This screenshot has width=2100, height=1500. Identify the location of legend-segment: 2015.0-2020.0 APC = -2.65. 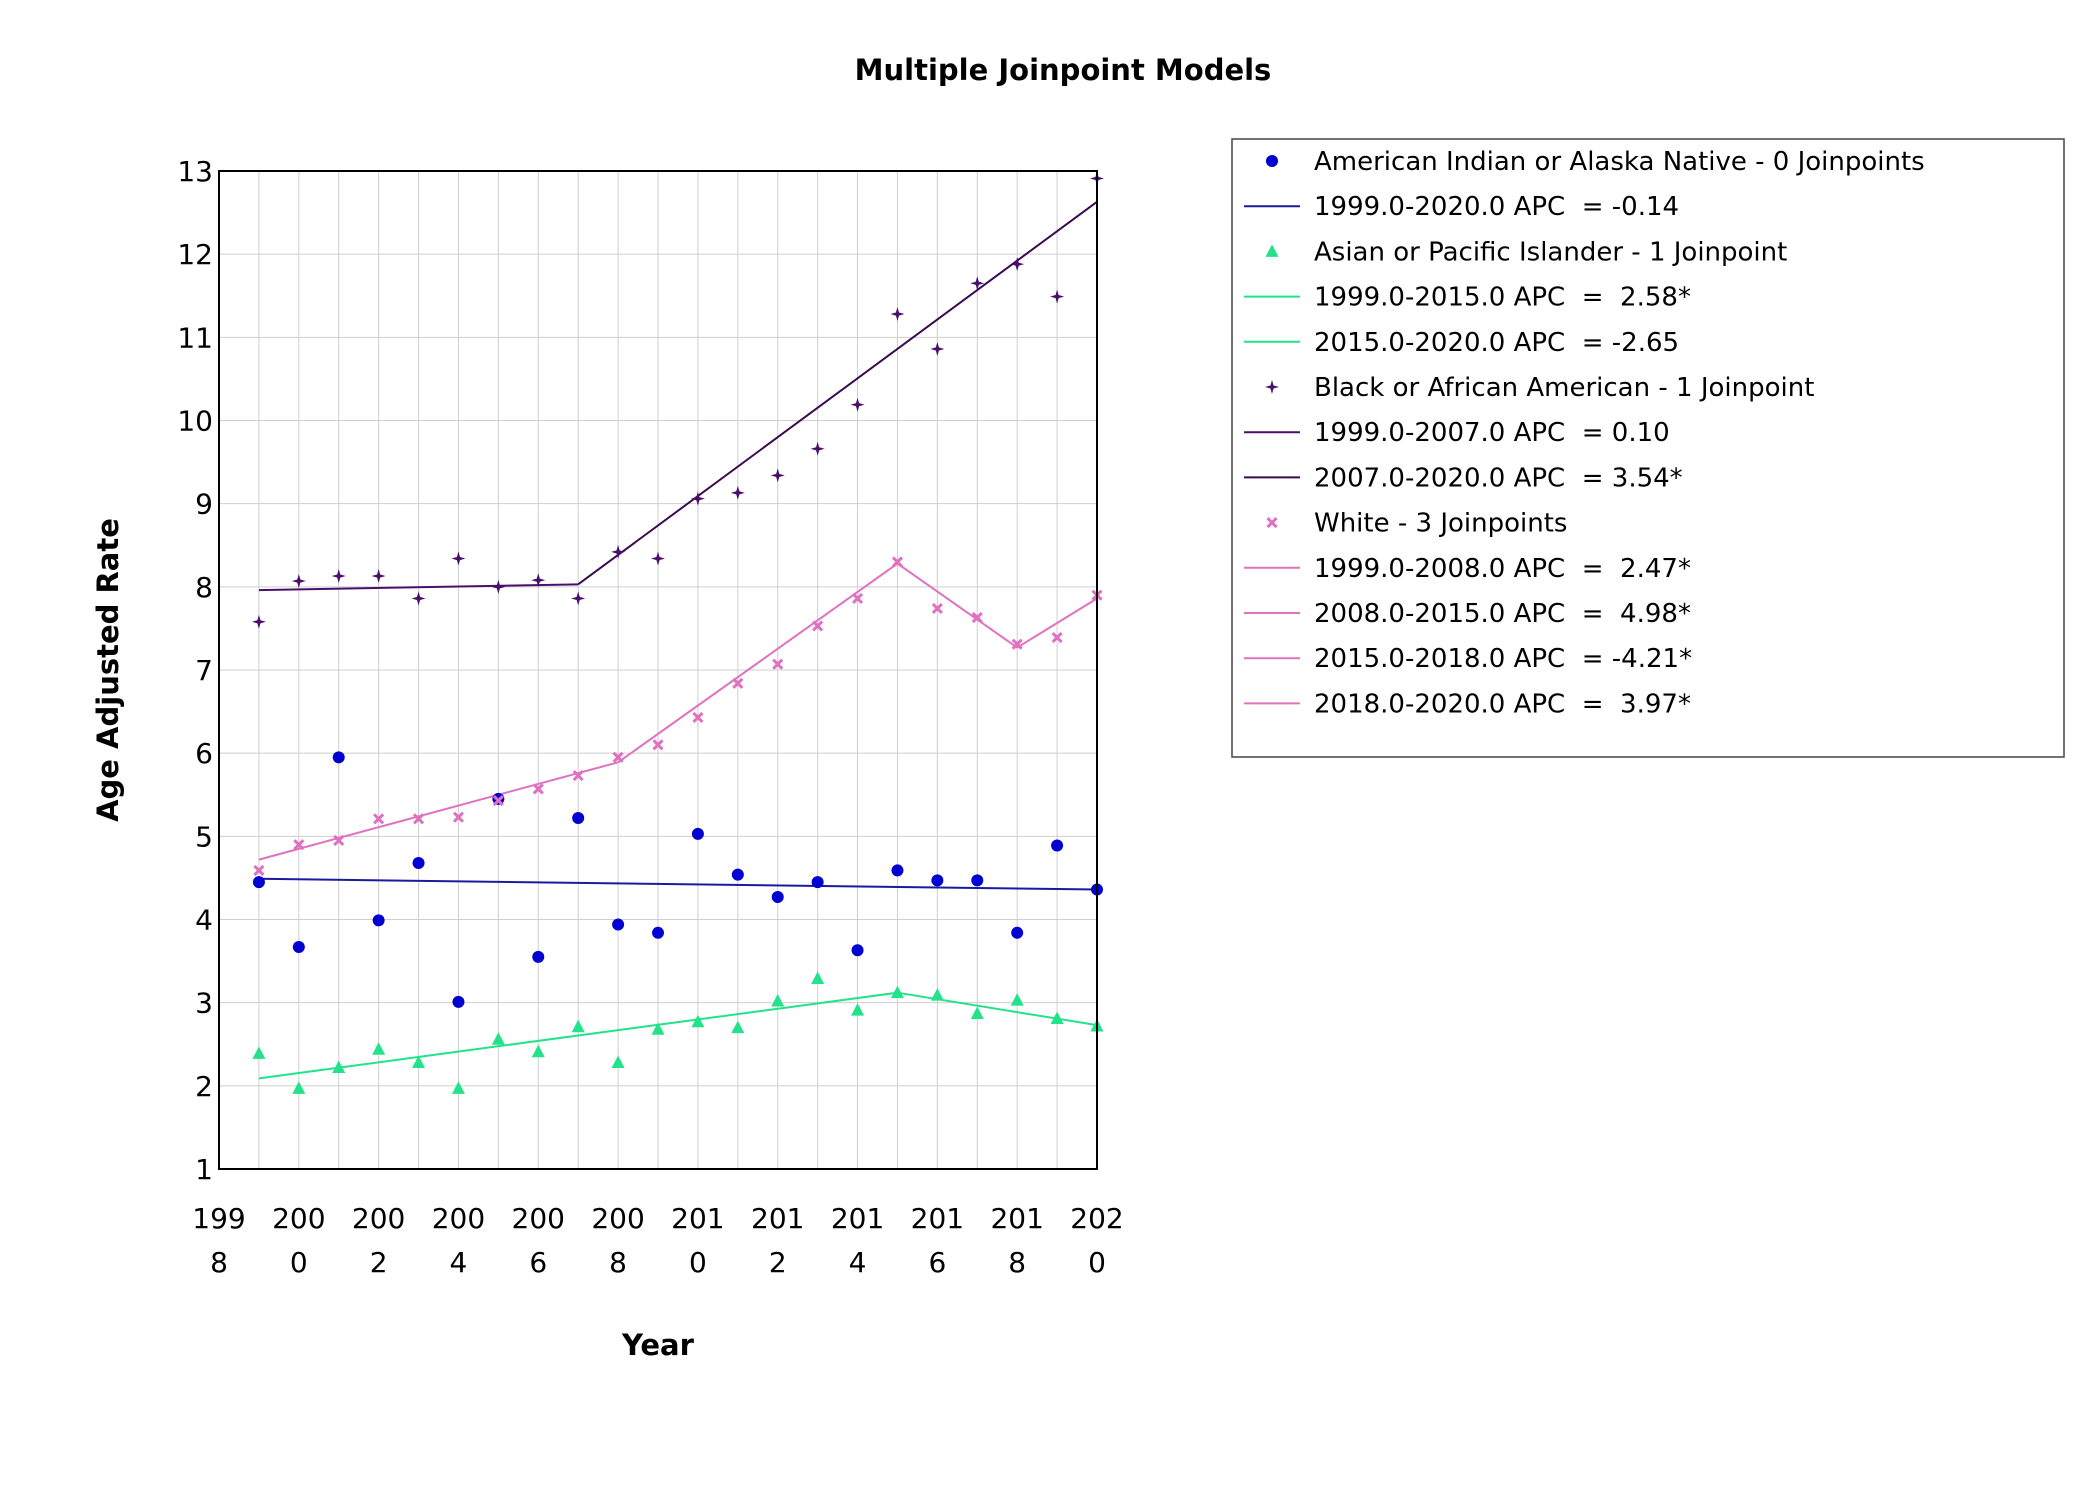
(1461, 343).